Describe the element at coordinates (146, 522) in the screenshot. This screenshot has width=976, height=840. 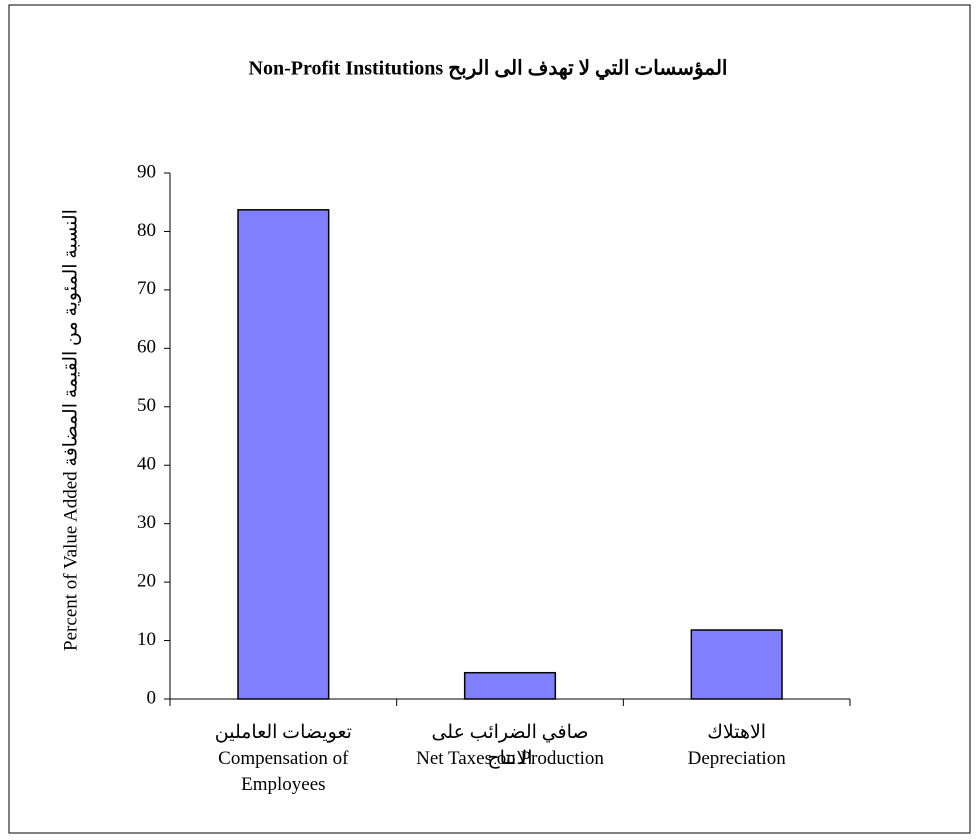
I see `y-tick-label: 30` at that location.